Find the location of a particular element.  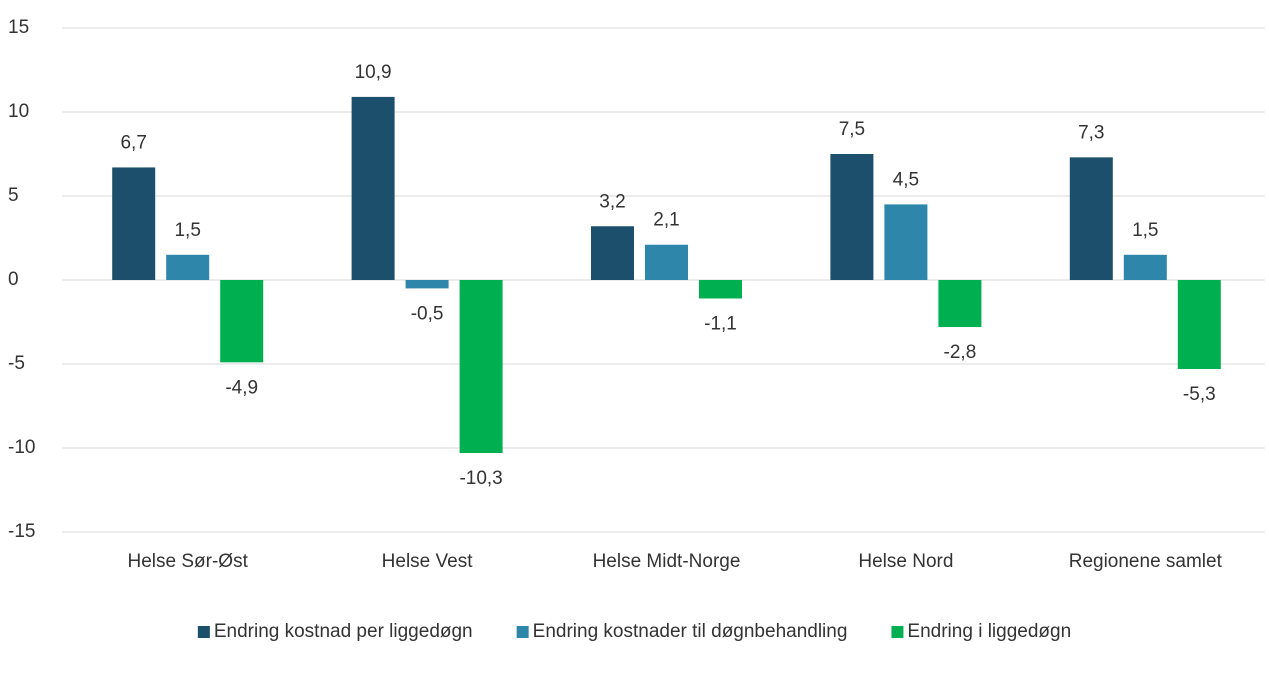

data-label: 7,3 is located at coordinates (1091, 132).